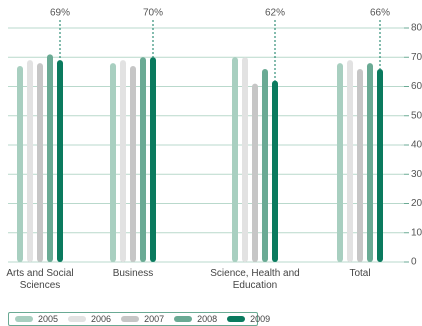 The height and width of the screenshot is (326, 422). I want to click on y-tick-label: 80, so click(416, 28).